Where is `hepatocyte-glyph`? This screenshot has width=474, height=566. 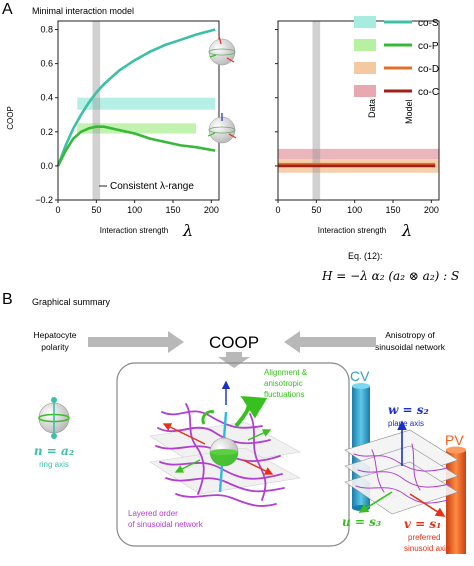 hepatocyte-glyph is located at coordinates (54, 418).